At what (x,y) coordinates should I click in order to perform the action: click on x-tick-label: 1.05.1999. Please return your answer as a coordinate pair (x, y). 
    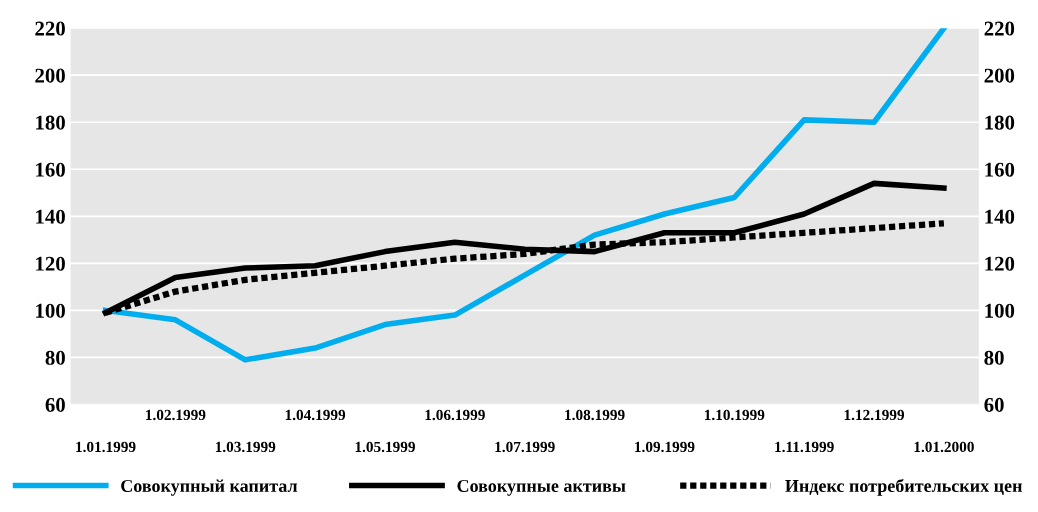
    Looking at the image, I should click on (385, 447).